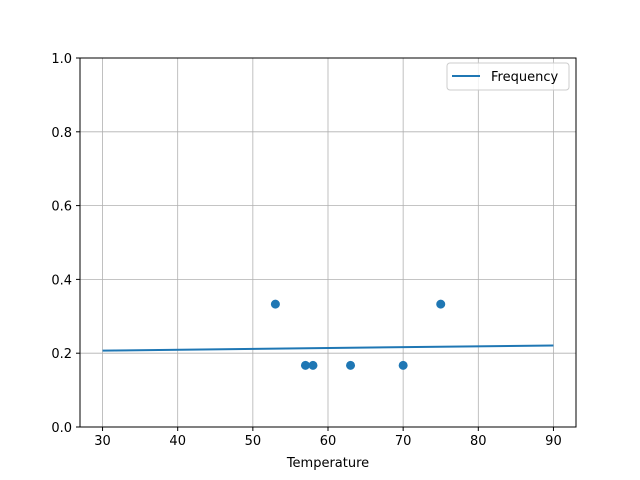 The height and width of the screenshot is (480, 640). Describe the element at coordinates (328, 348) in the screenshot. I see `series-line-frequency` at that location.